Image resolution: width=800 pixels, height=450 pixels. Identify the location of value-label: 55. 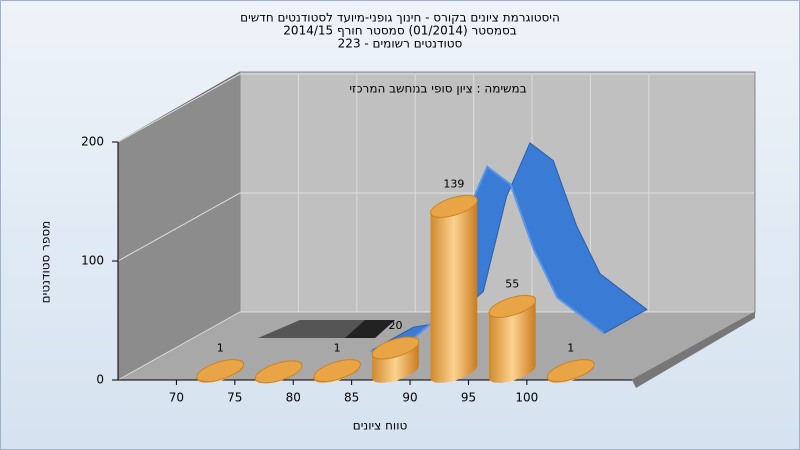
(512, 283).